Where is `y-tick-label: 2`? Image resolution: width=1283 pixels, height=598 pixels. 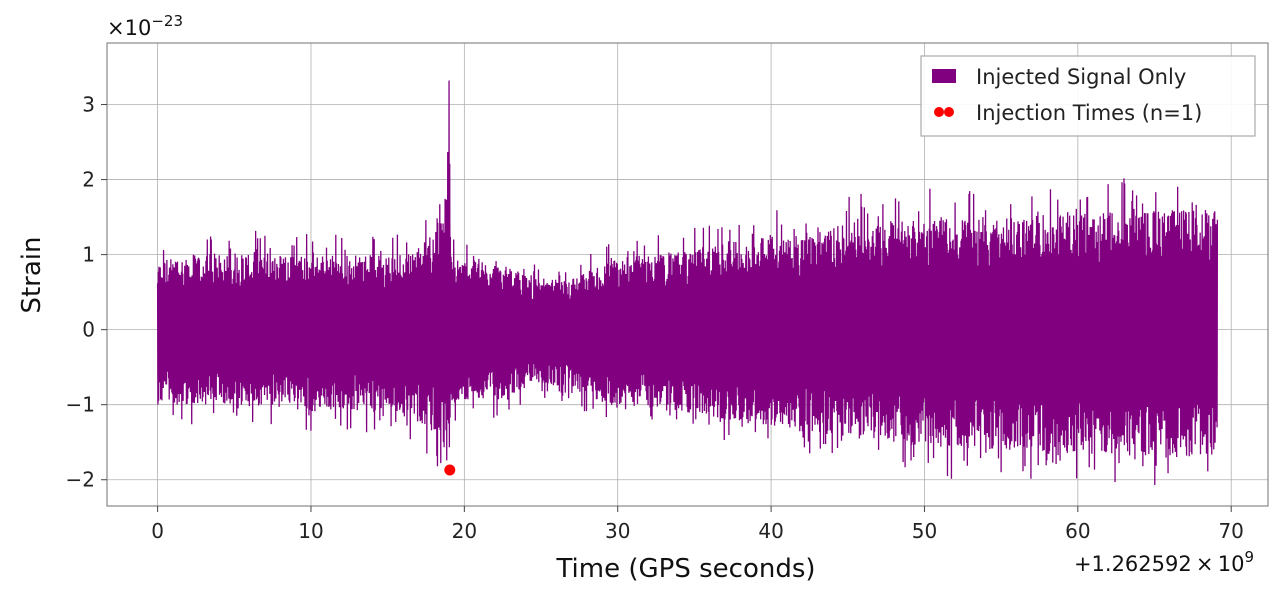
y-tick-label: 2 is located at coordinates (88, 180).